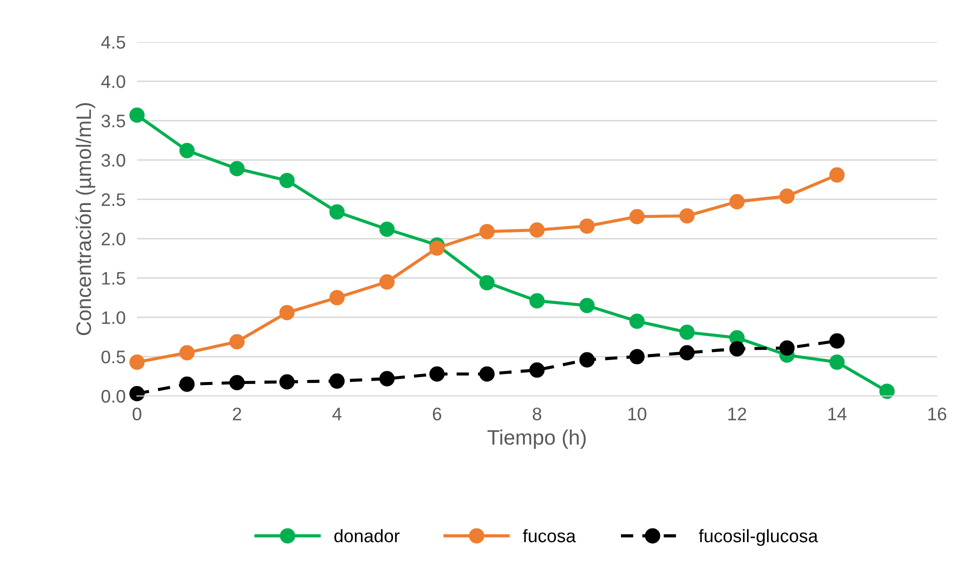 The height and width of the screenshot is (567, 968). Describe the element at coordinates (113, 160) in the screenshot. I see `y-tick-label: 3.0` at that location.